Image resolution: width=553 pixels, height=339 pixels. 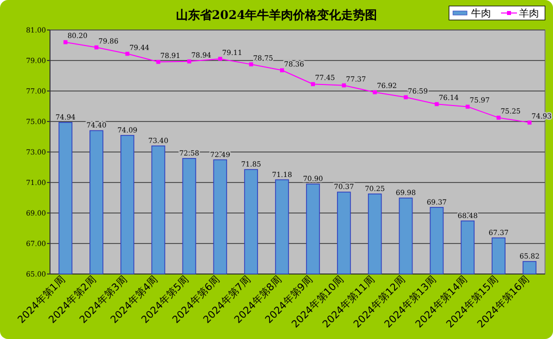 What do you see at coordinates (277, 15) in the screenshot?
I see `chart-title: 山东省2024年牛羊肉价格变化走势图` at bounding box center [277, 15].